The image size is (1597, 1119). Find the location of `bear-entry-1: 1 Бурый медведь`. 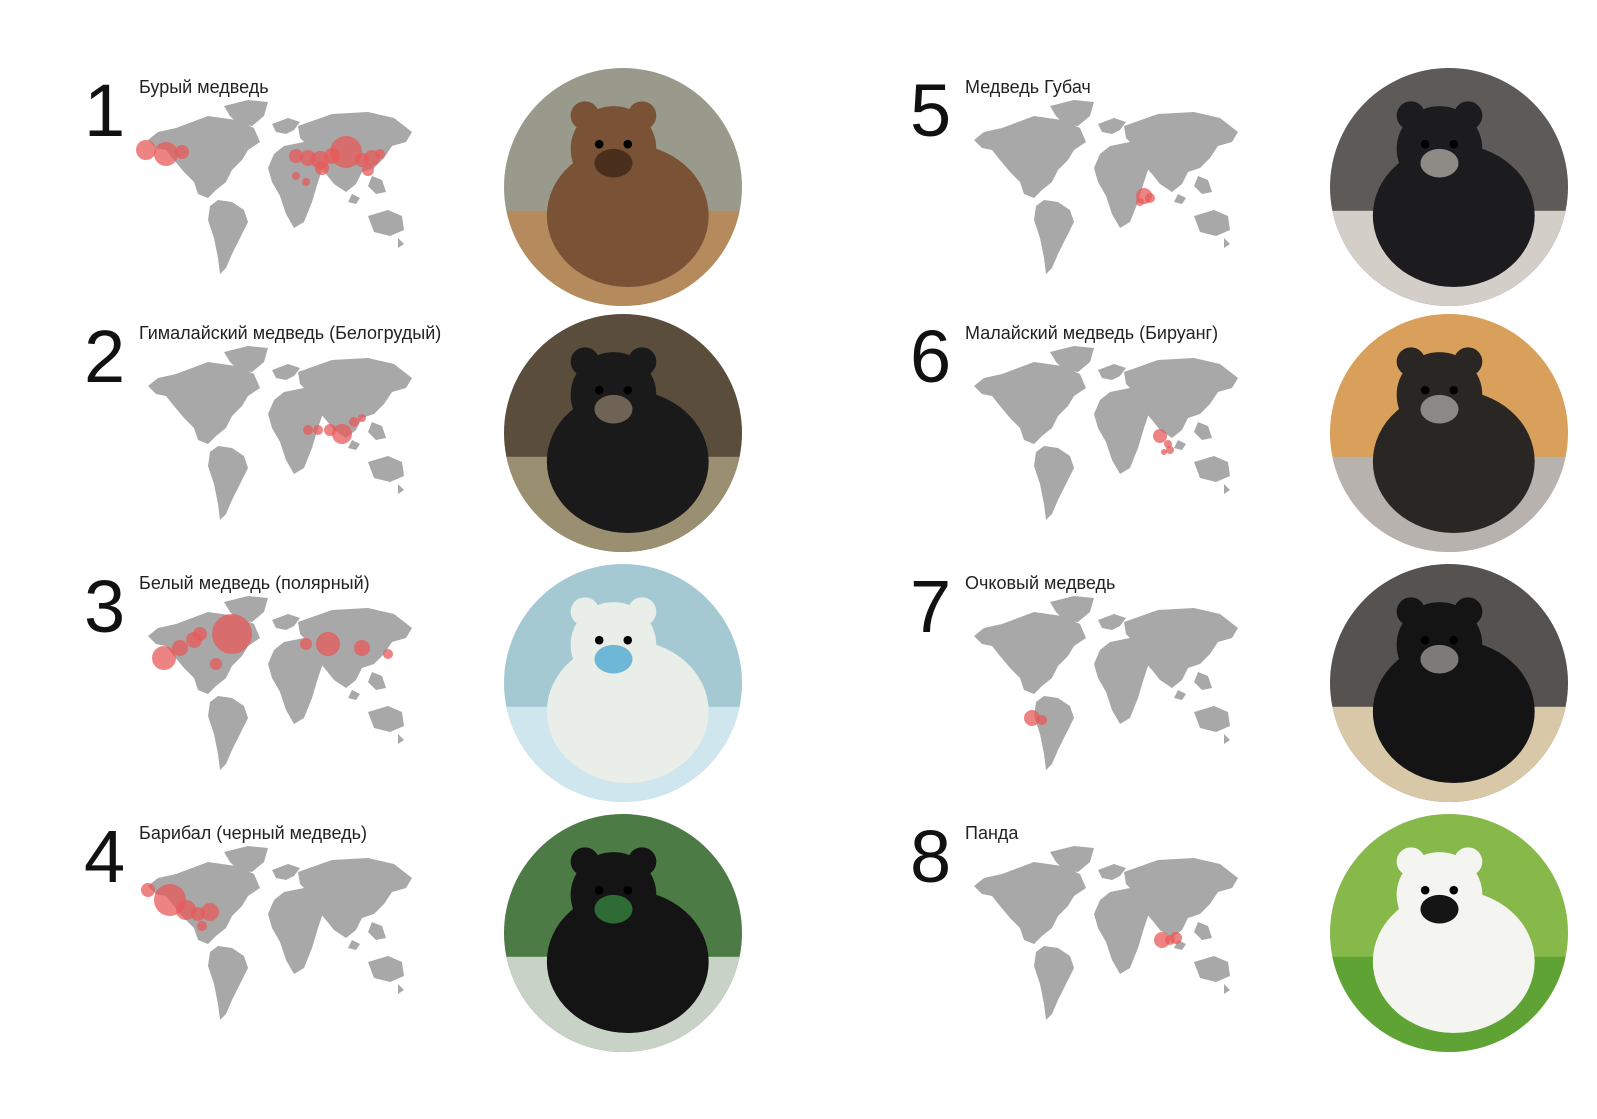

bear-entry-1: 1 Бурый медведь is located at coordinates (434, 191).